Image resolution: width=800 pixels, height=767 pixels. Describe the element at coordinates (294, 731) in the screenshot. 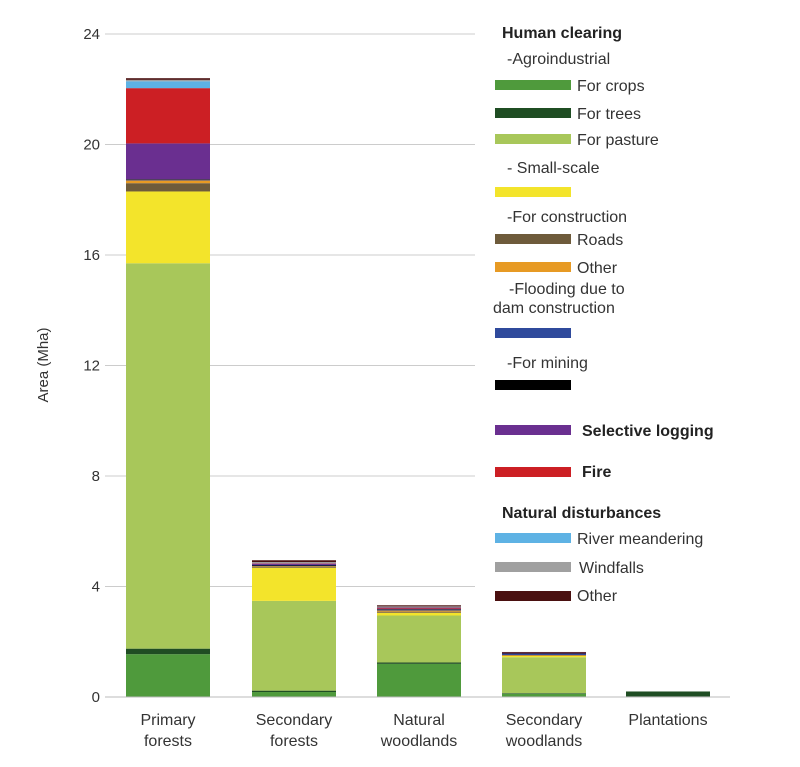

I see `x-category-label: Secondary forests` at that location.